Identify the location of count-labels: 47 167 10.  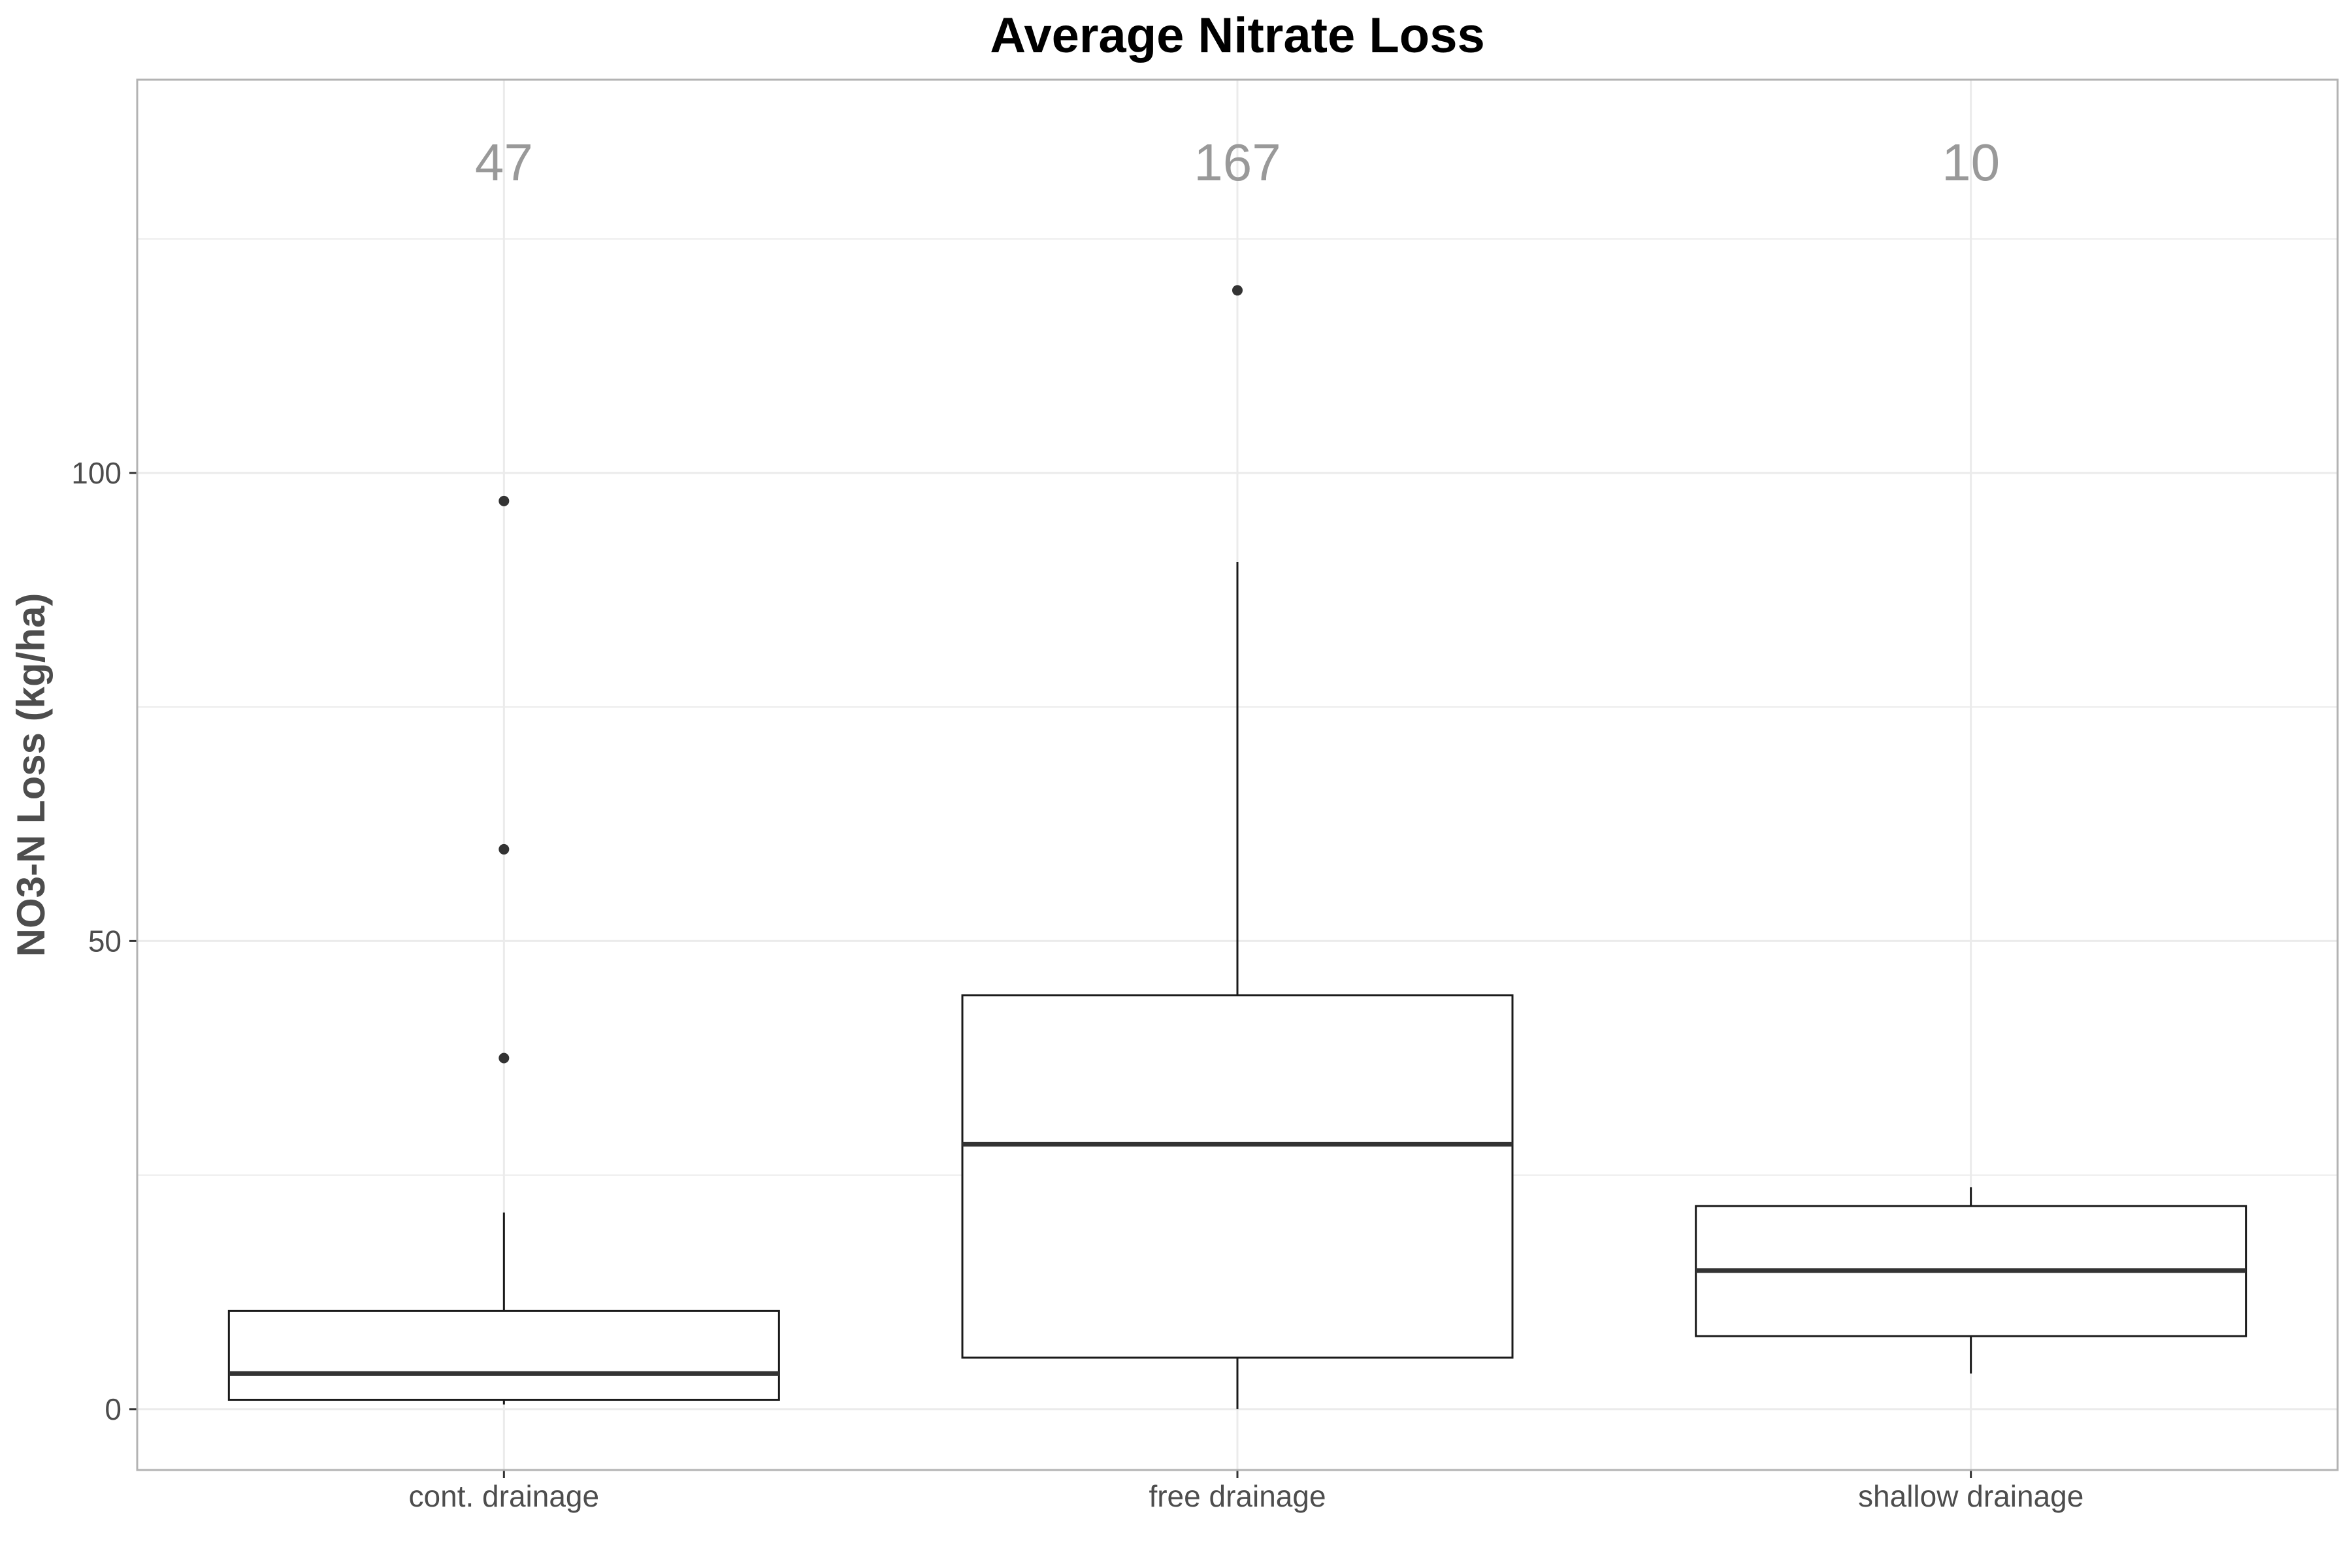
(1237, 162).